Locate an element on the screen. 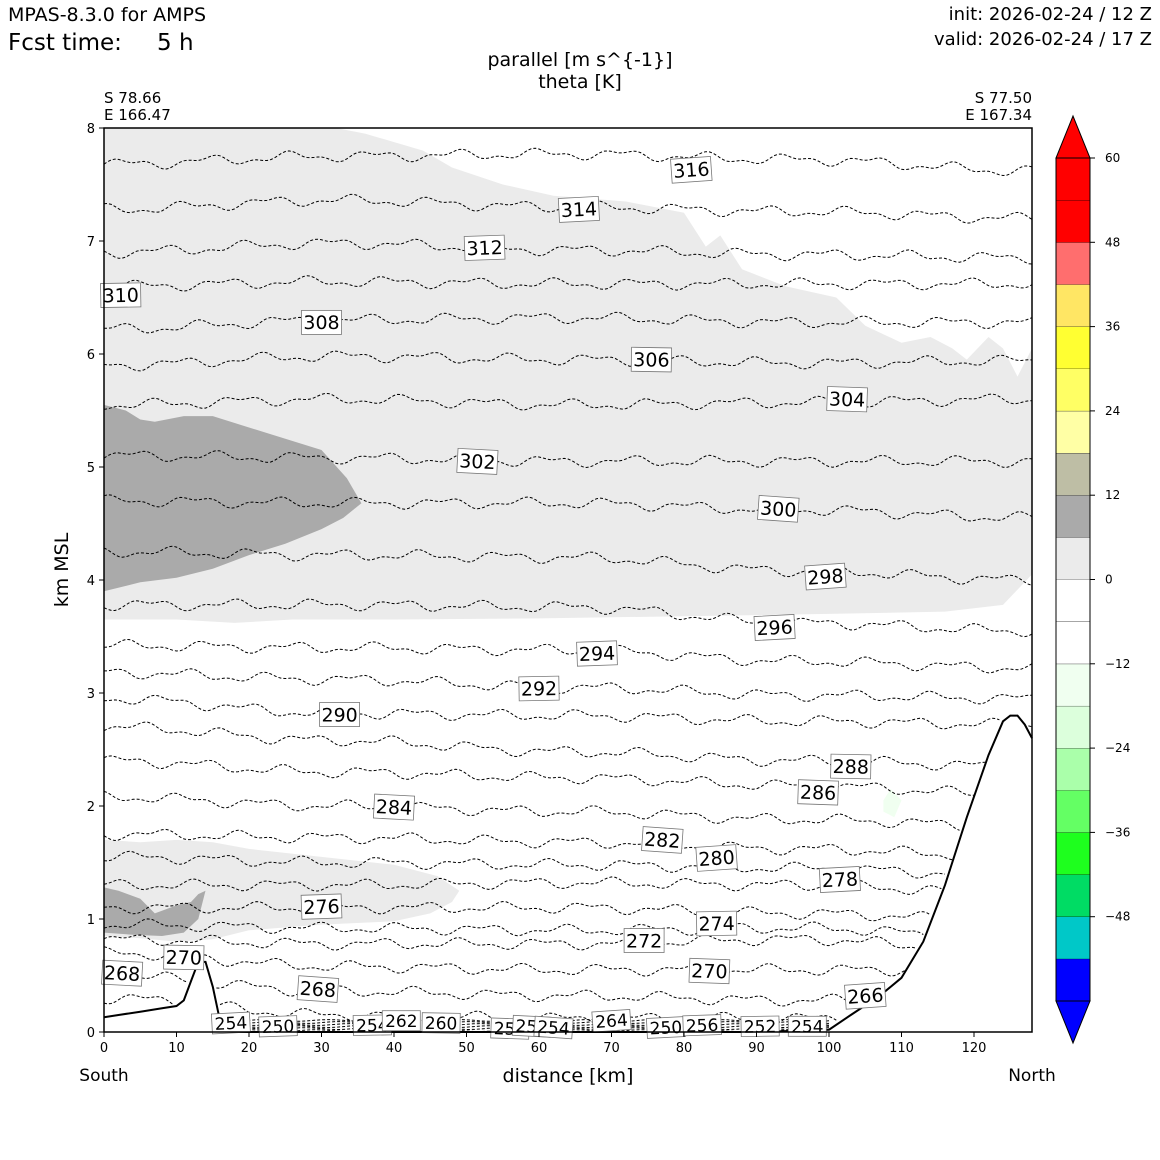  shaded-region-tiny-green is located at coordinates (892, 803).